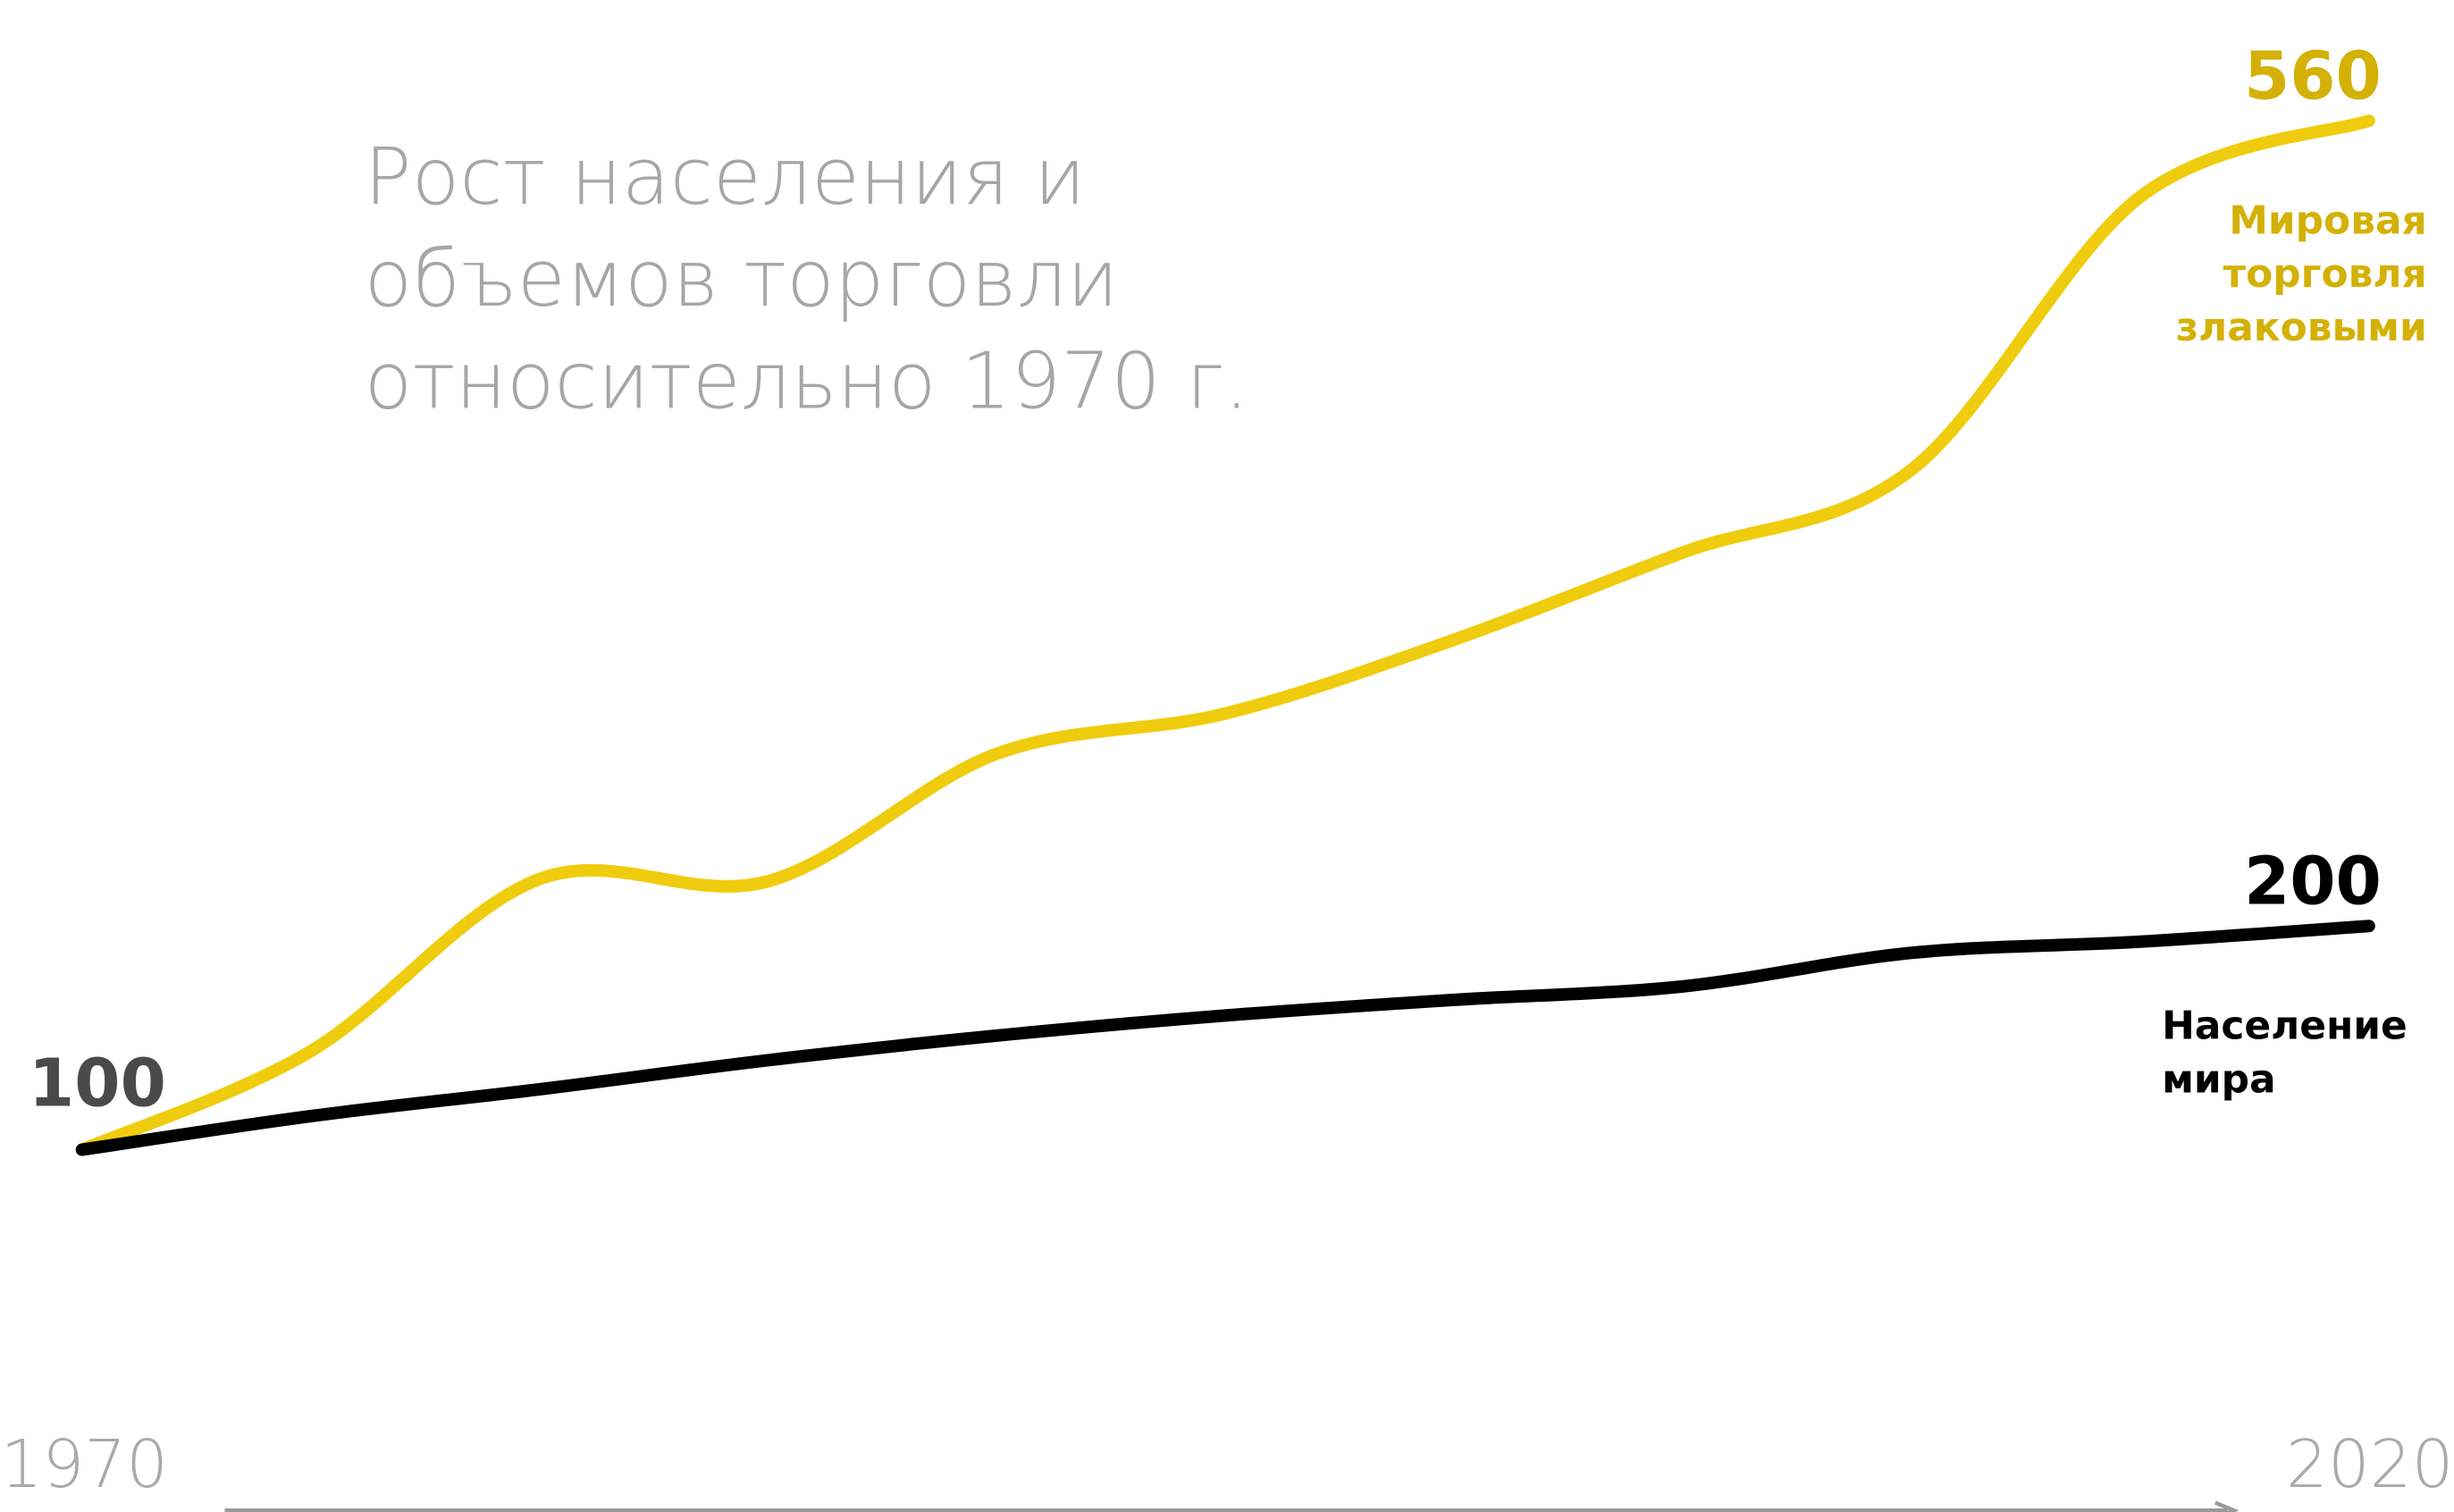 This screenshot has height=1512, width=2454. What do you see at coordinates (2285, 1053) in the screenshot?
I see `legend-label: Население мира` at bounding box center [2285, 1053].